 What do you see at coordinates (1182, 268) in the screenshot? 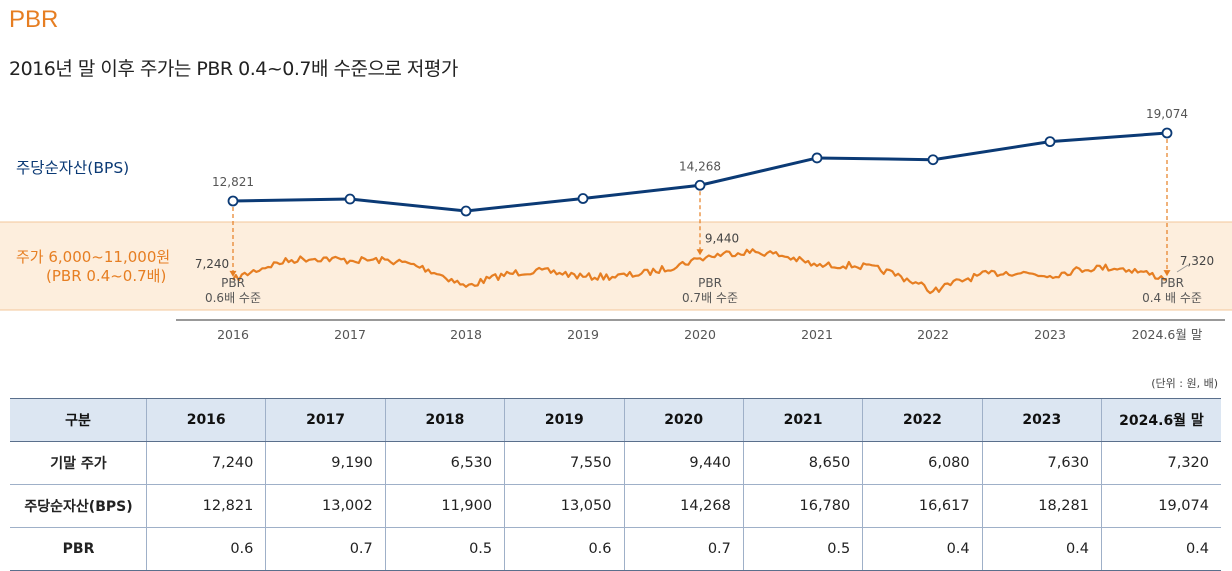
I see `price-label-leader` at bounding box center [1182, 268].